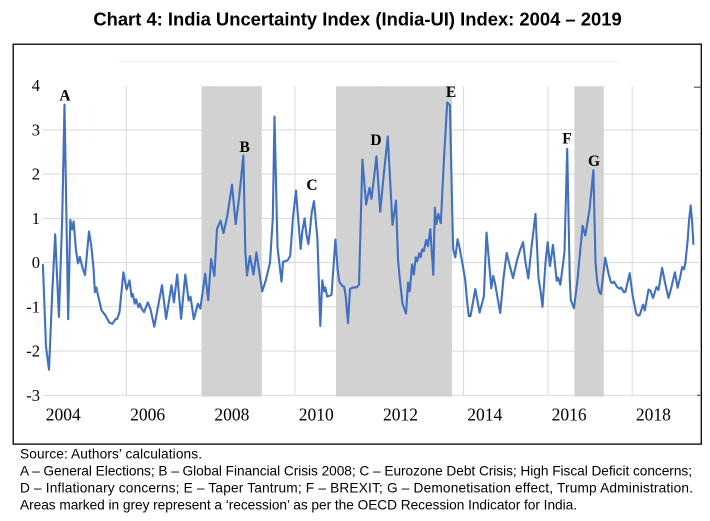 The image size is (710, 521). I want to click on svg-text: 2010, so click(316, 415).